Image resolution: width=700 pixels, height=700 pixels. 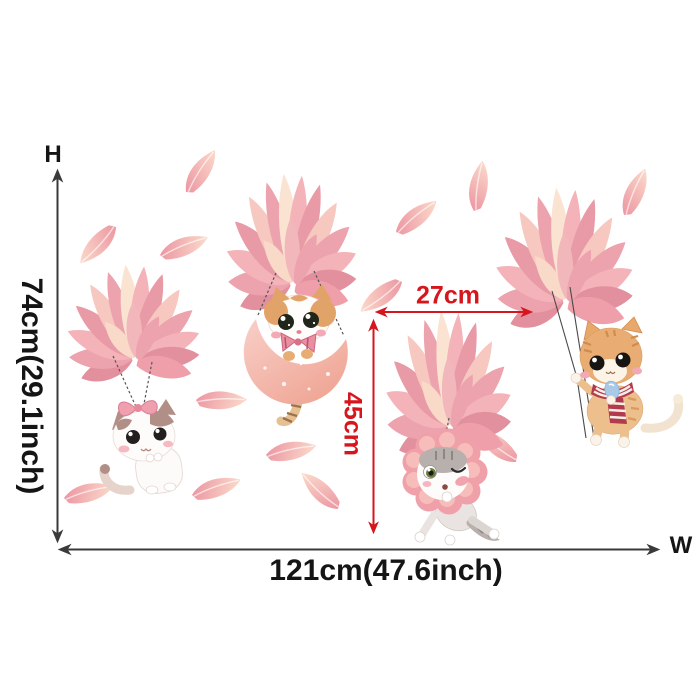 I want to click on moon-cat-illustration, so click(x=295, y=348).